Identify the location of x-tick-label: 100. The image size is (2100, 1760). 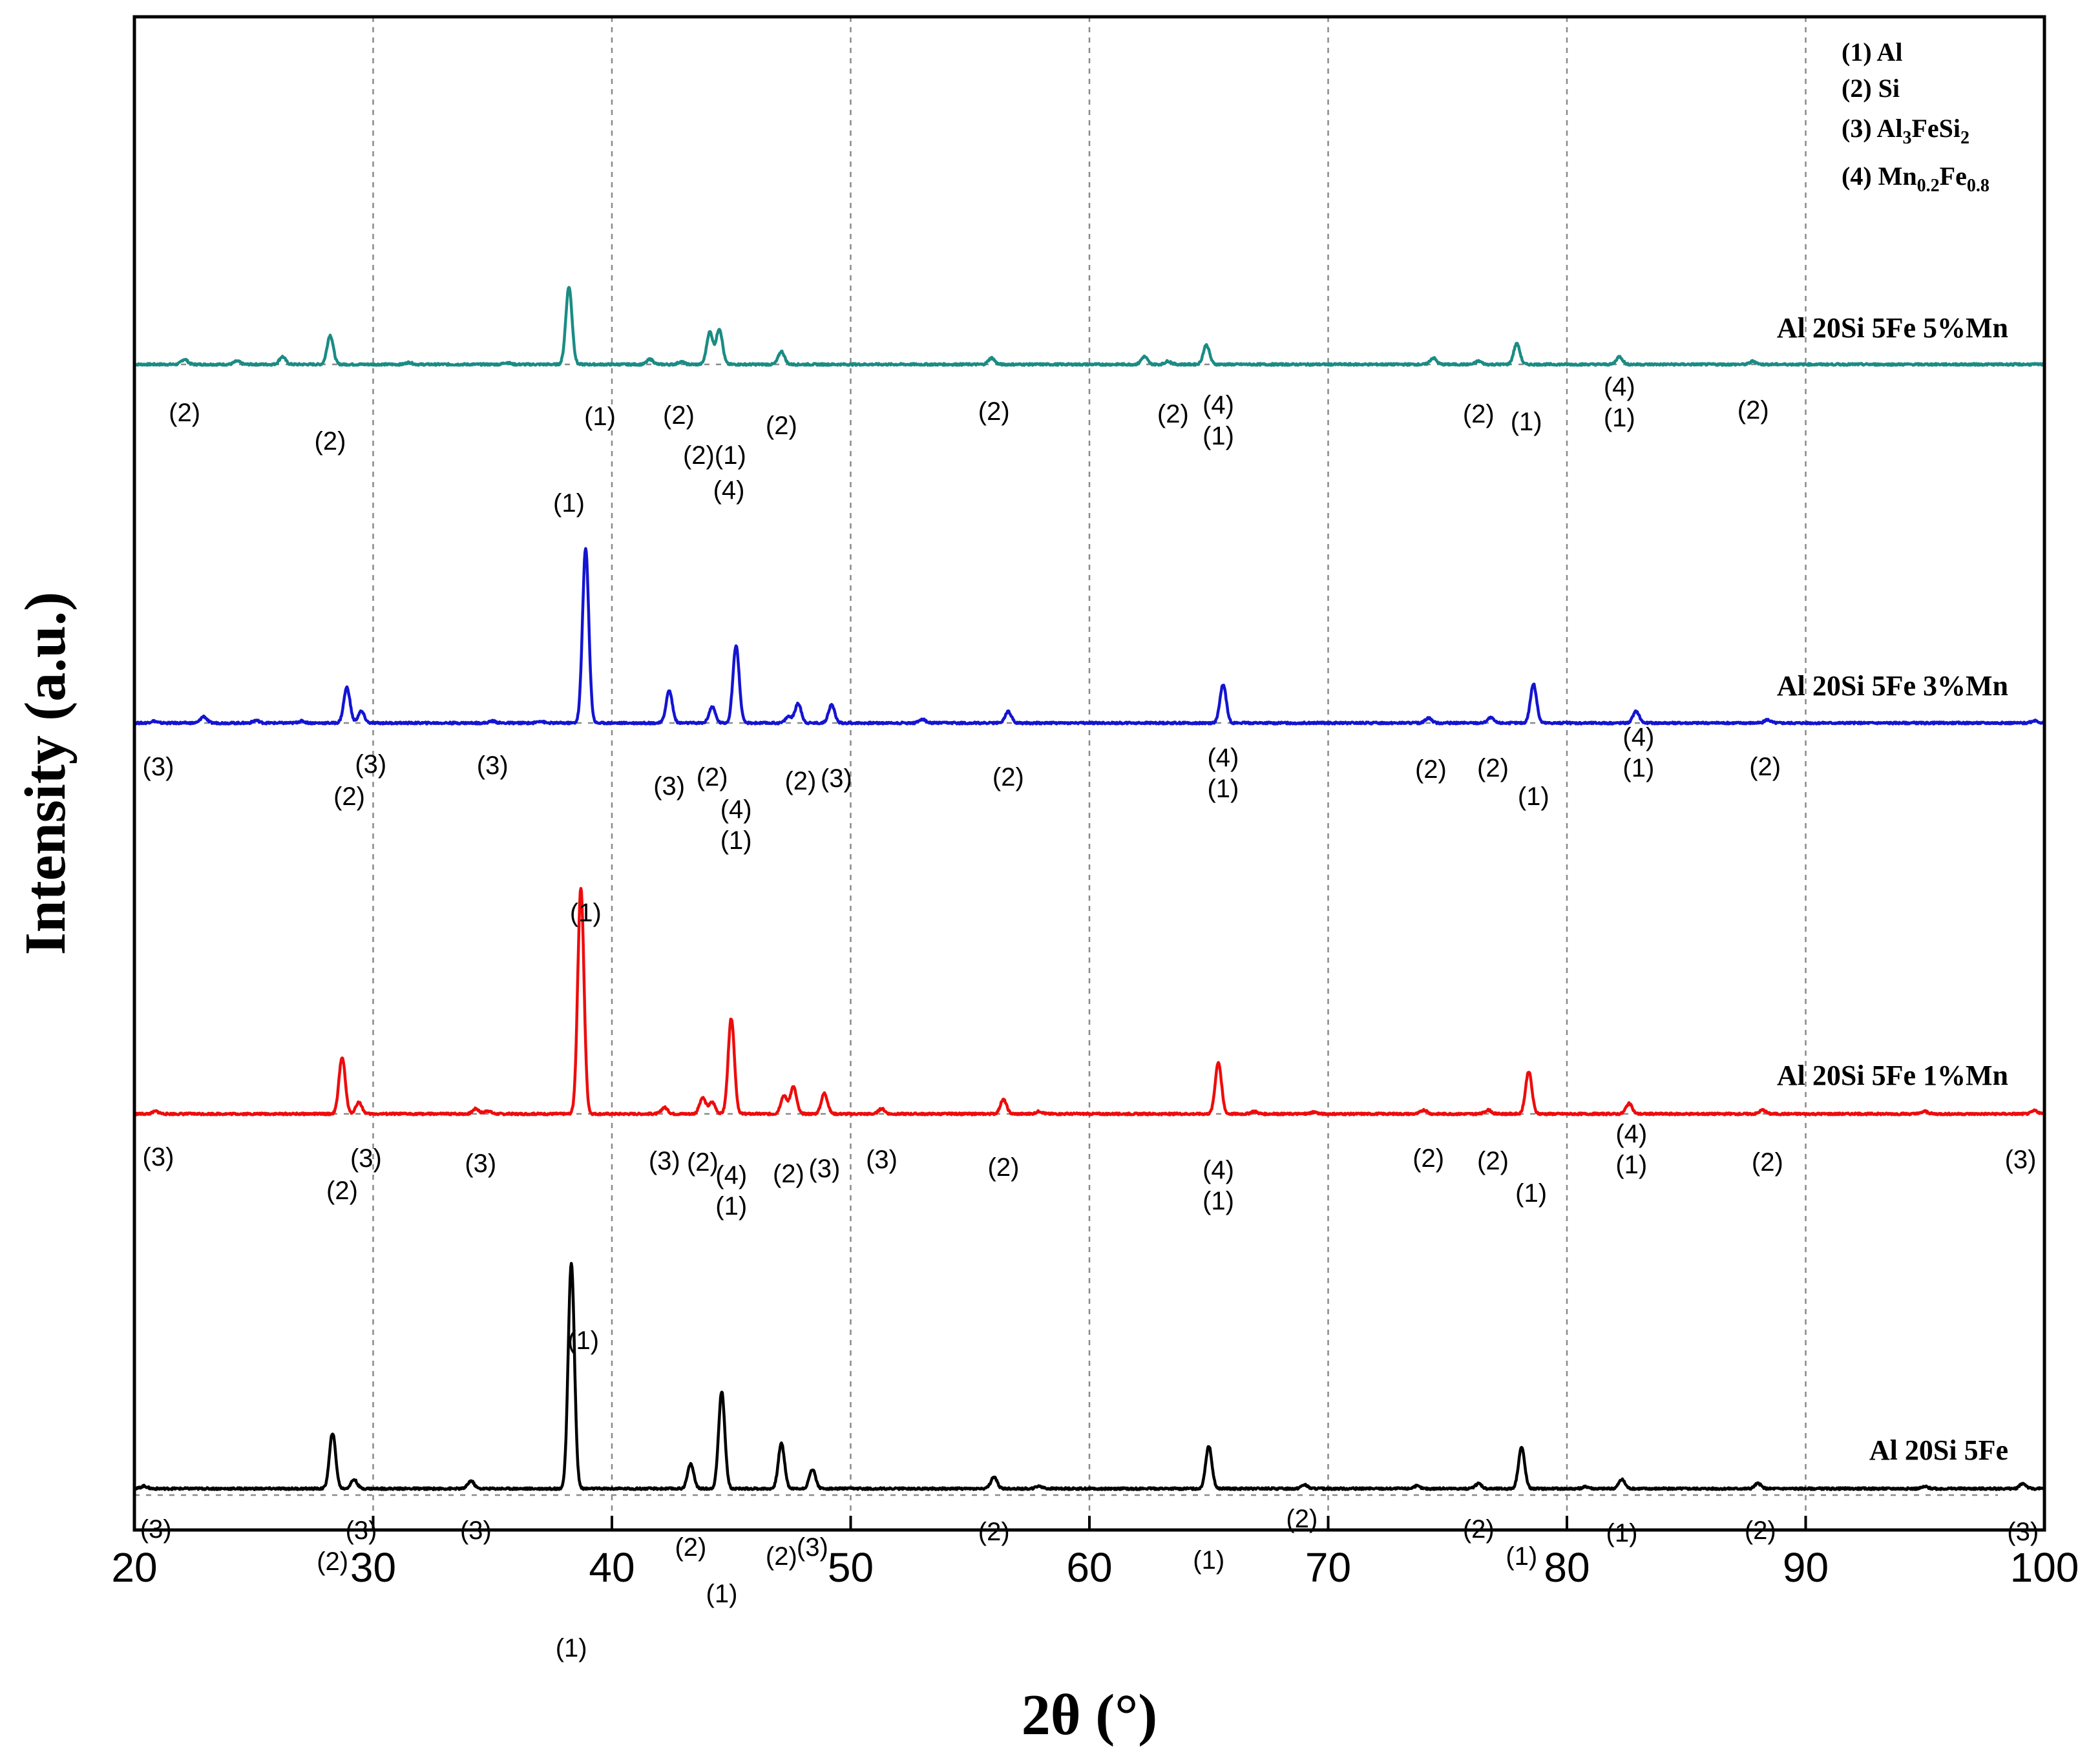
(2045, 1567).